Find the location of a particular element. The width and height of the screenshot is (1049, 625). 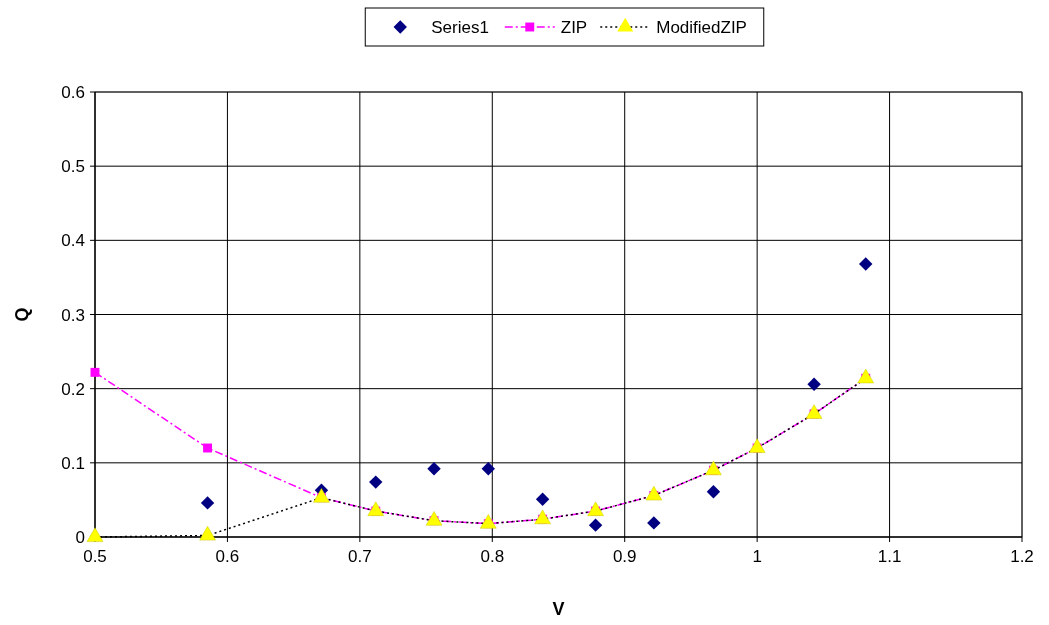

y-tick-label: 0.3 is located at coordinates (73, 315).